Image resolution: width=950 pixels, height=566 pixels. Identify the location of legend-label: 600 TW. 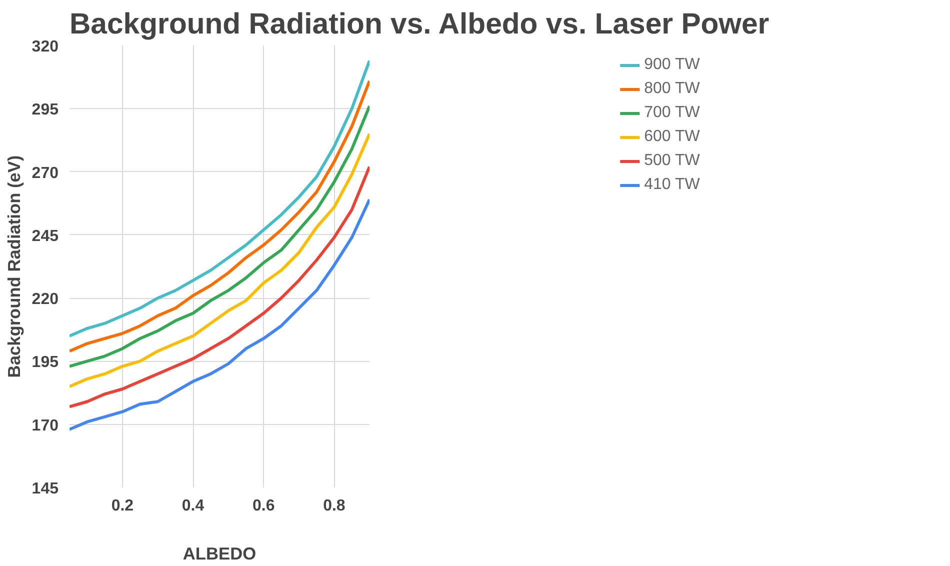
(672, 137).